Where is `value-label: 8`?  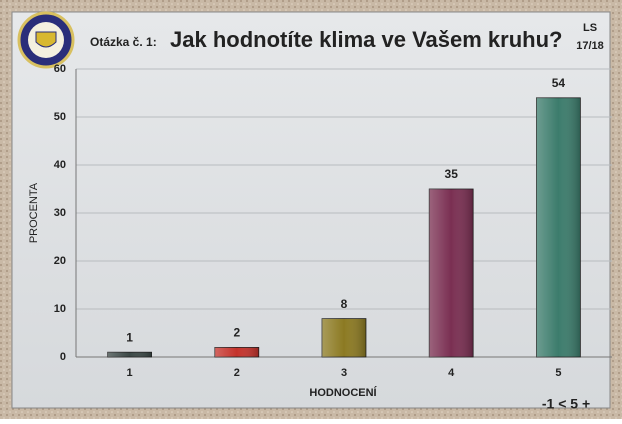
value-label: 8 is located at coordinates (344, 304).